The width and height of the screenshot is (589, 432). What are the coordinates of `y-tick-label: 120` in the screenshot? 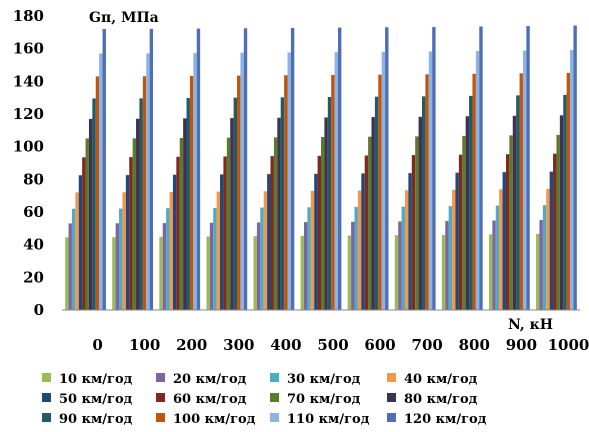 It's located at (28, 114).